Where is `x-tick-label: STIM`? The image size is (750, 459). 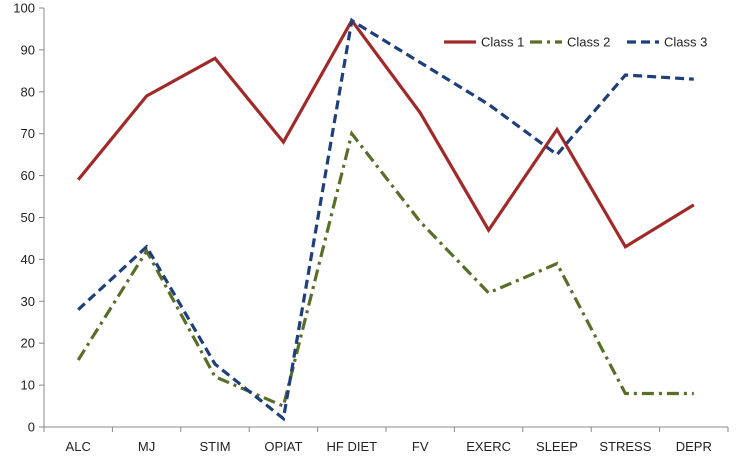 x-tick-label: STIM is located at coordinates (214, 446).